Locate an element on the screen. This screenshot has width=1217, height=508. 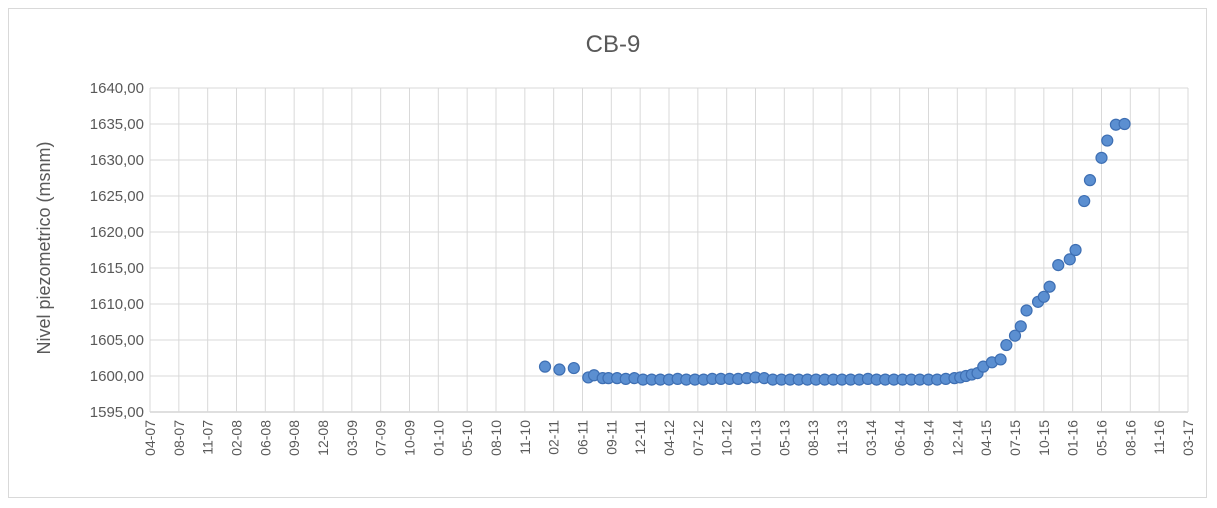
y-tick-label: 1640,00 is located at coordinates (117, 88).